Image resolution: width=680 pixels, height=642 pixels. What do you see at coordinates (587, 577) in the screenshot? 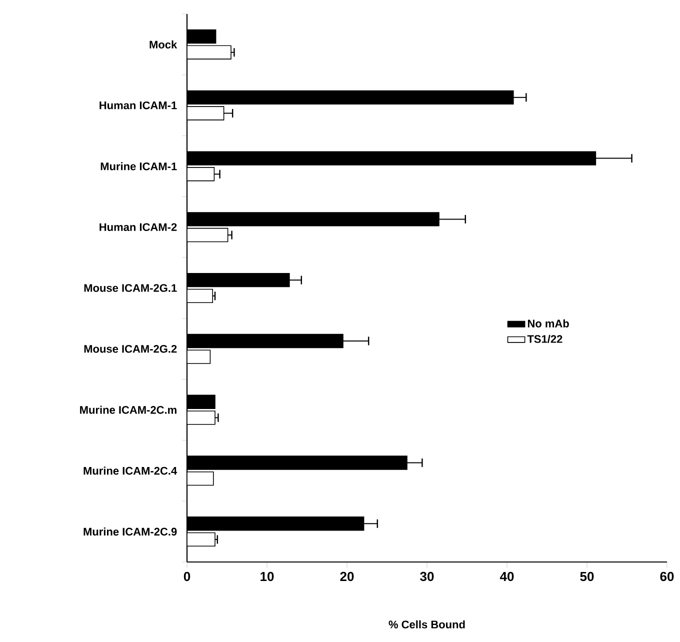
I see `x-tick-label: 50` at bounding box center [587, 577].